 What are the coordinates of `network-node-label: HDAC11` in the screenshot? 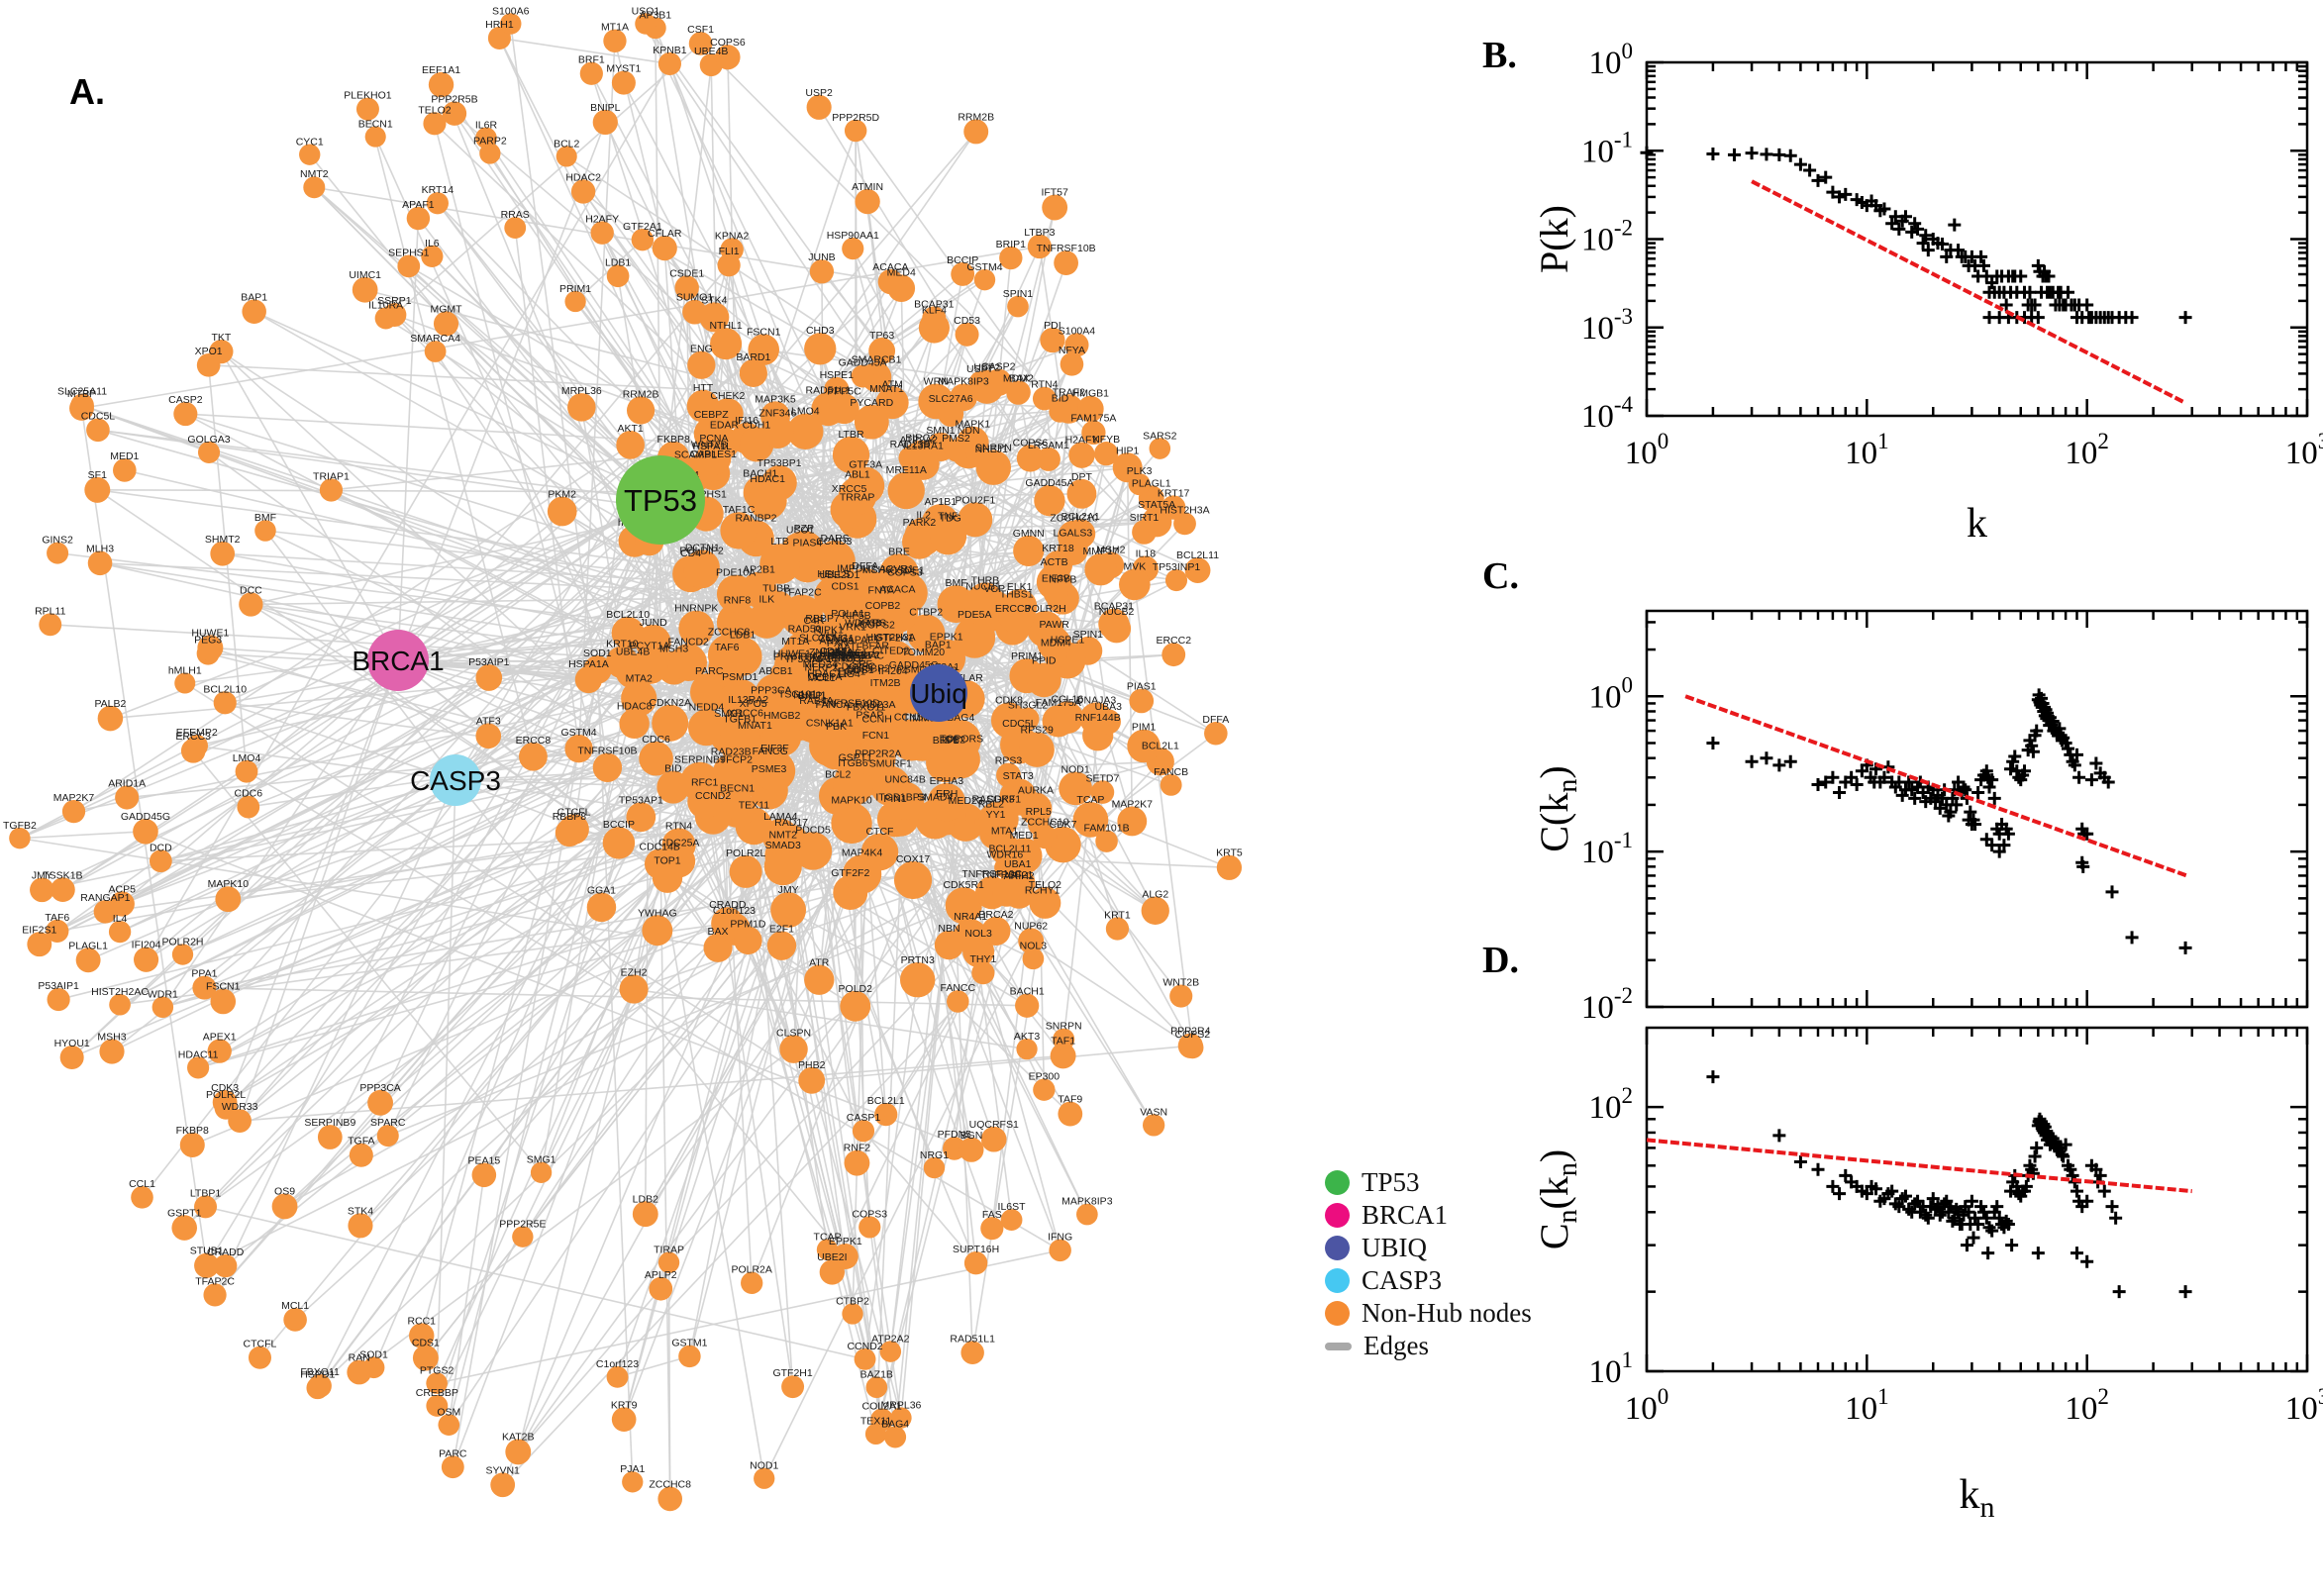 It's located at (198, 1054).